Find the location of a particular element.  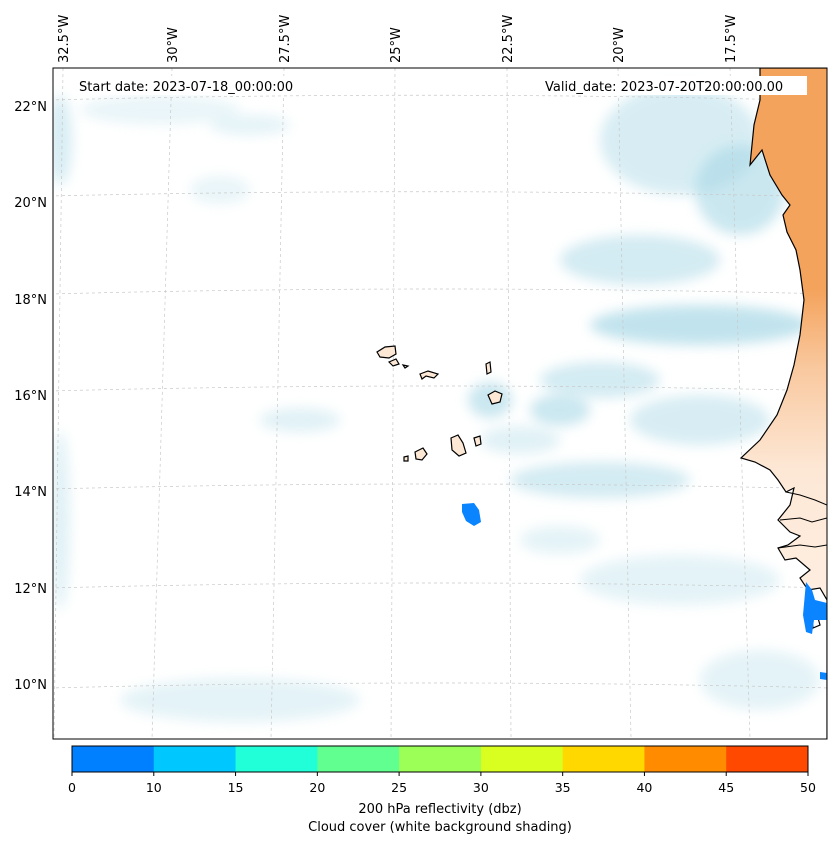

island-santa-luzia is located at coordinates (405, 366).